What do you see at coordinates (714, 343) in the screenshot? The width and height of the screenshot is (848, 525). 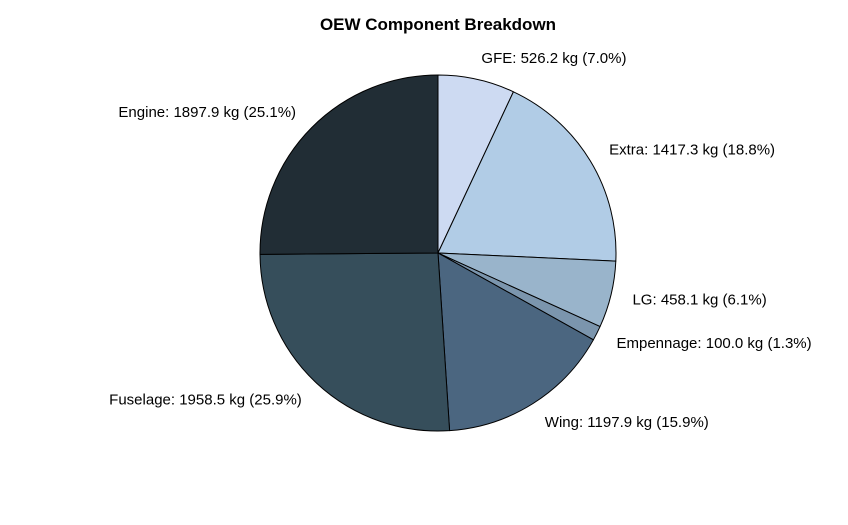 I see `pie-label-empennage: Empennage: 100.0 kg (1.3%)` at bounding box center [714, 343].